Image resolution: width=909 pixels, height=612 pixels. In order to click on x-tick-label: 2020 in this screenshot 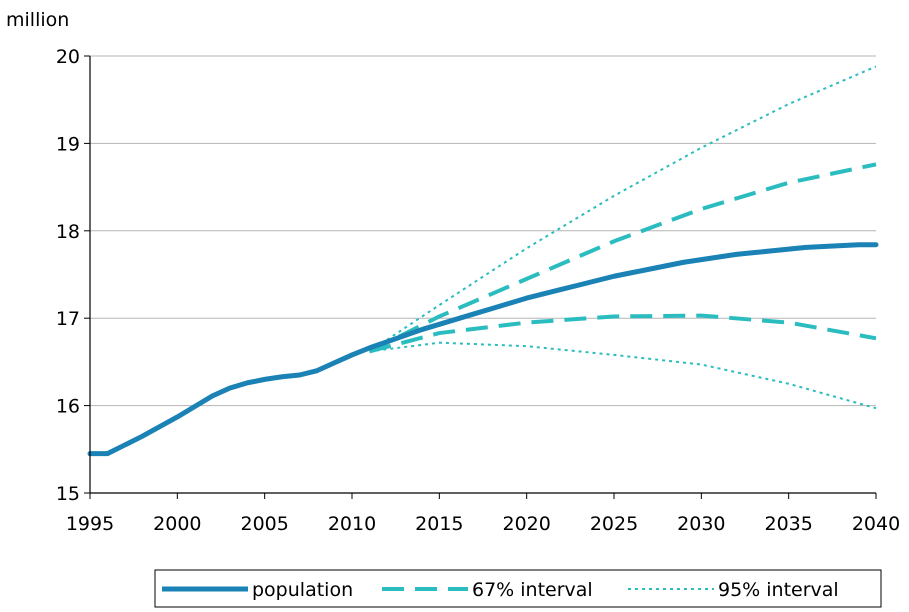, I will do `click(526, 524)`.